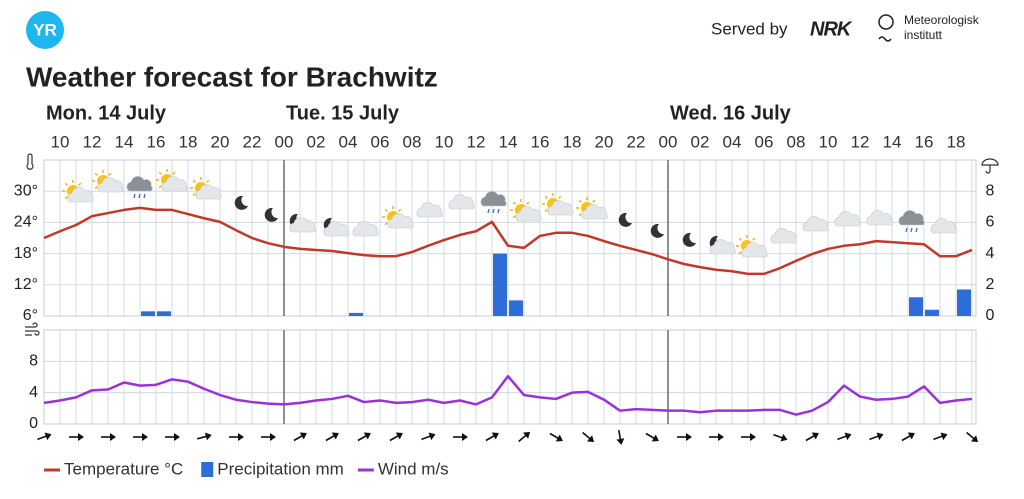 This screenshot has height=499, width=1024. What do you see at coordinates (413, 468) in the screenshot?
I see `legend-label: Wind m/s` at bounding box center [413, 468].